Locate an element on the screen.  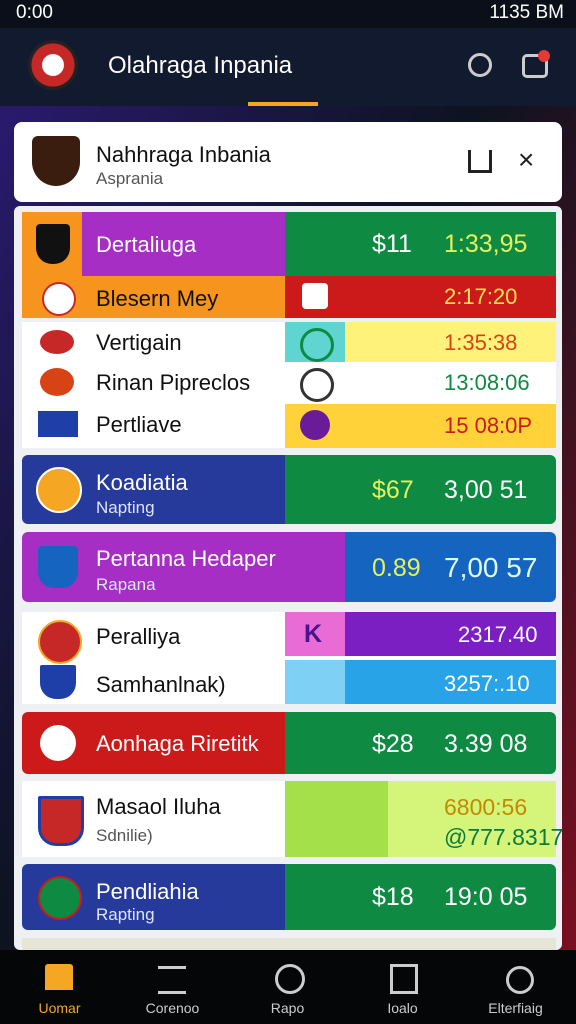
row-name: Pertanna Hedaper is located at coordinates (186, 558).